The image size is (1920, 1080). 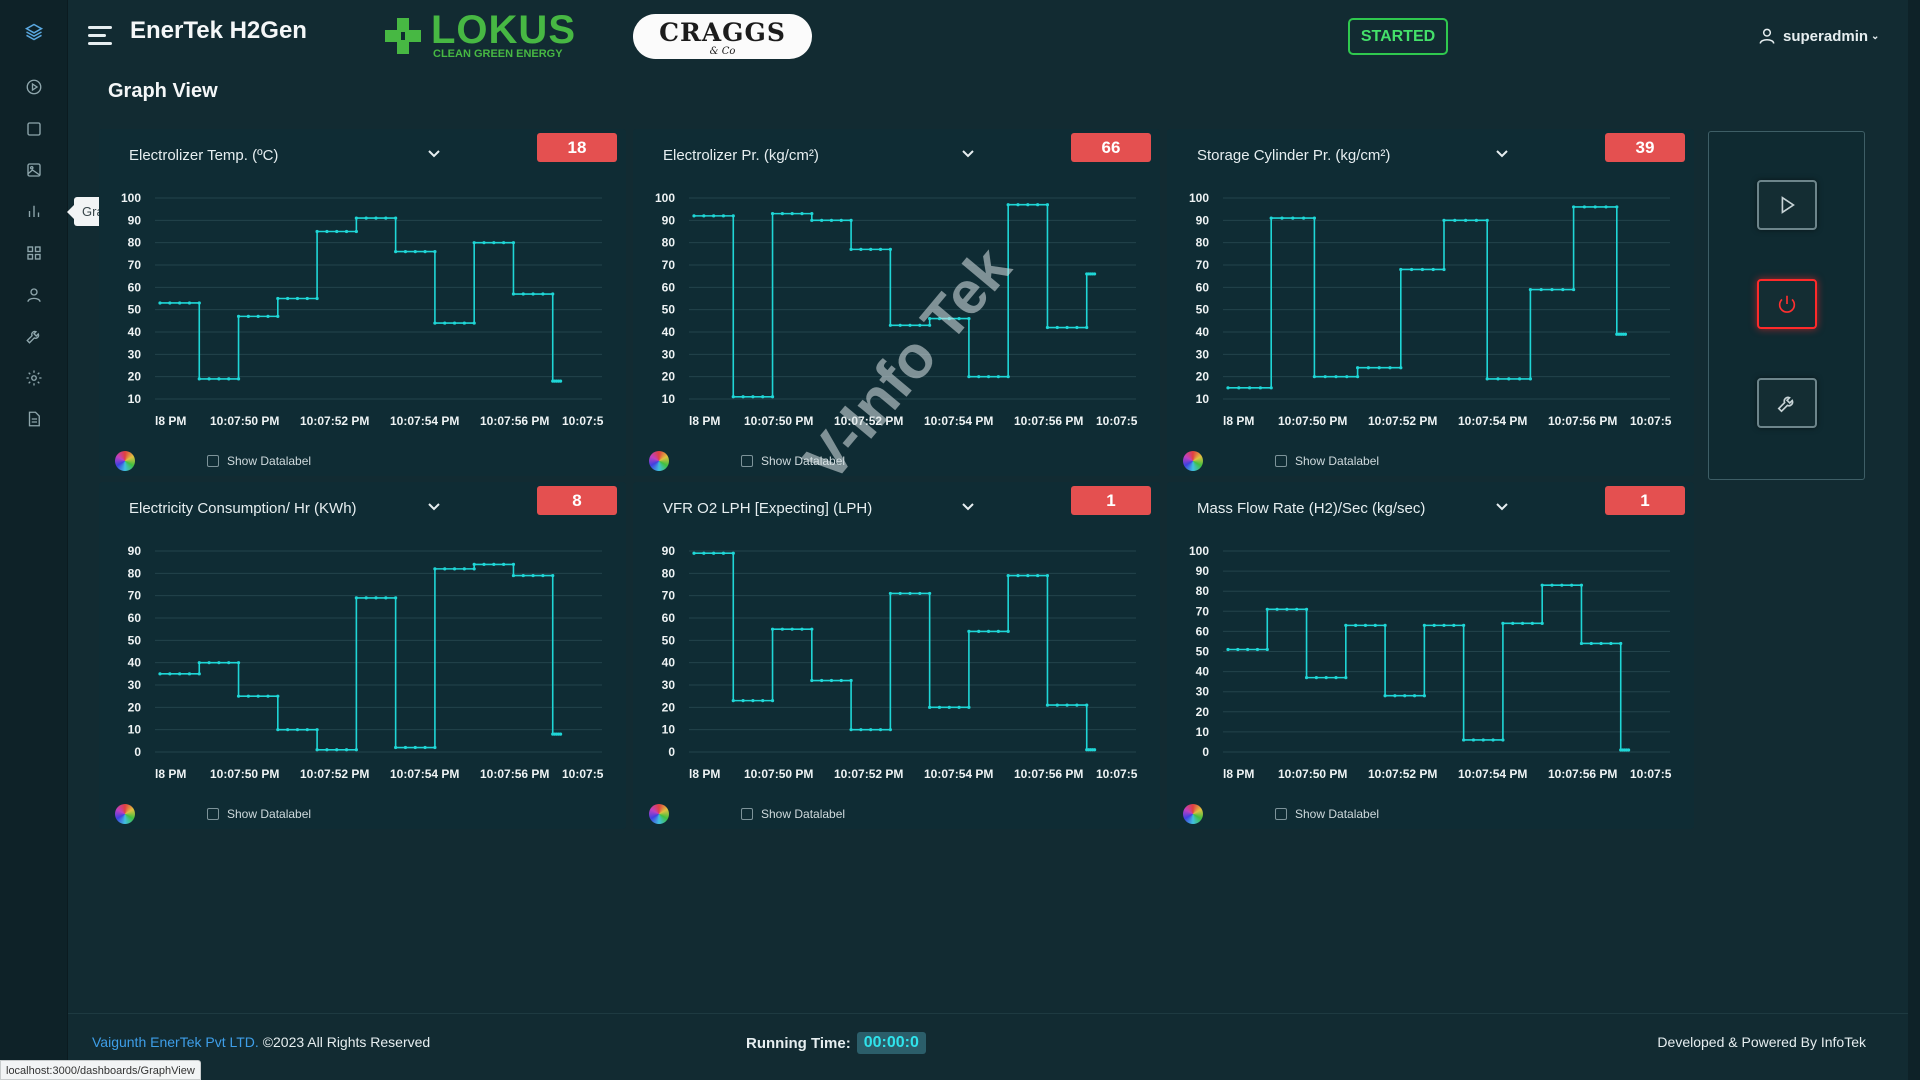 I want to click on scrollbar, so click(x=1914, y=540).